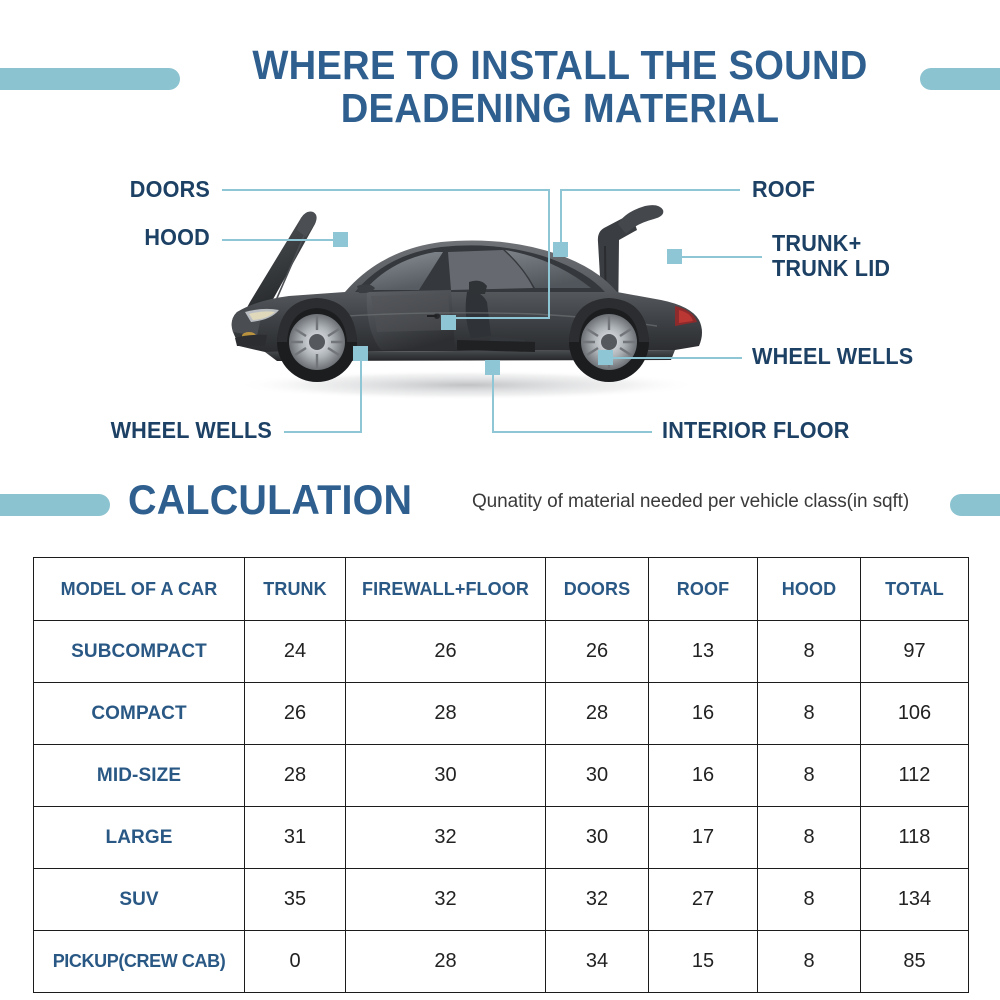 The image size is (1000, 1000). I want to click on cell-model: MID-SIZE, so click(139, 775).